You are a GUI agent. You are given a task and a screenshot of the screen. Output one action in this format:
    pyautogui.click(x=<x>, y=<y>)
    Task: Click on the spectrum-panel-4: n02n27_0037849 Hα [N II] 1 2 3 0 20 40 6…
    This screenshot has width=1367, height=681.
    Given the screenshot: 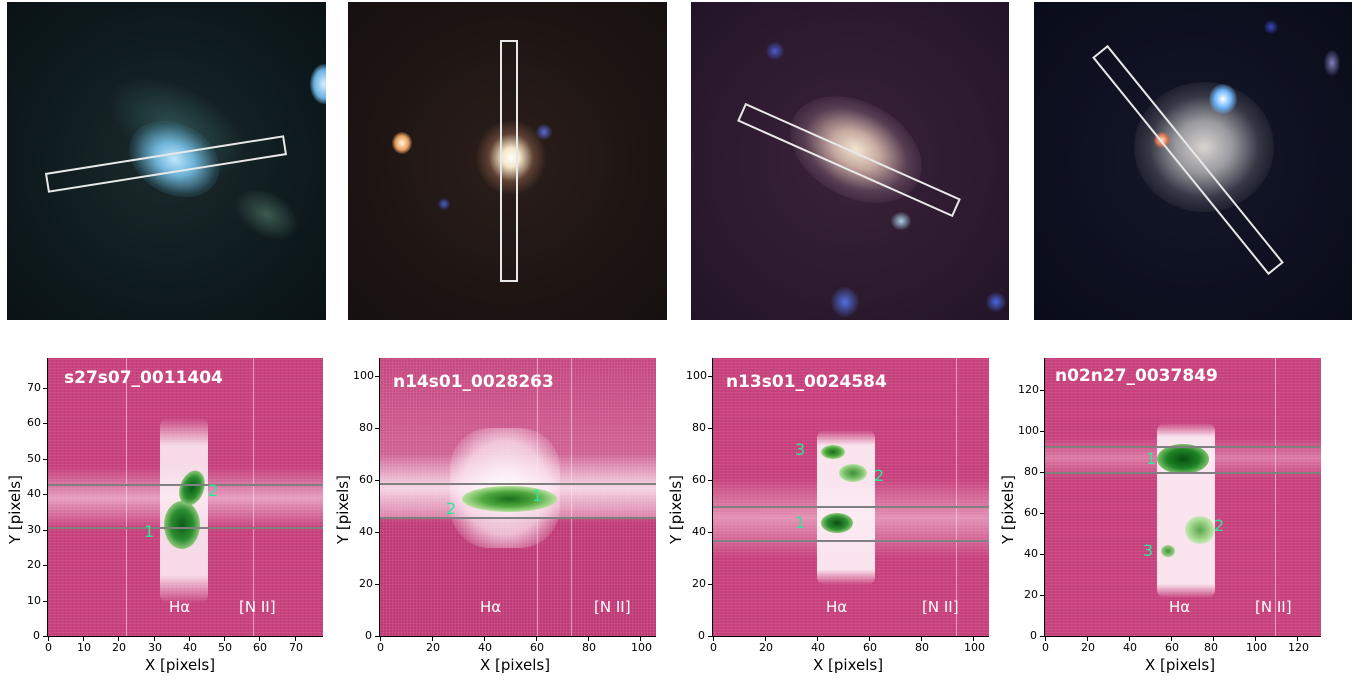 What is the action you would take?
    pyautogui.click(x=1167, y=505)
    